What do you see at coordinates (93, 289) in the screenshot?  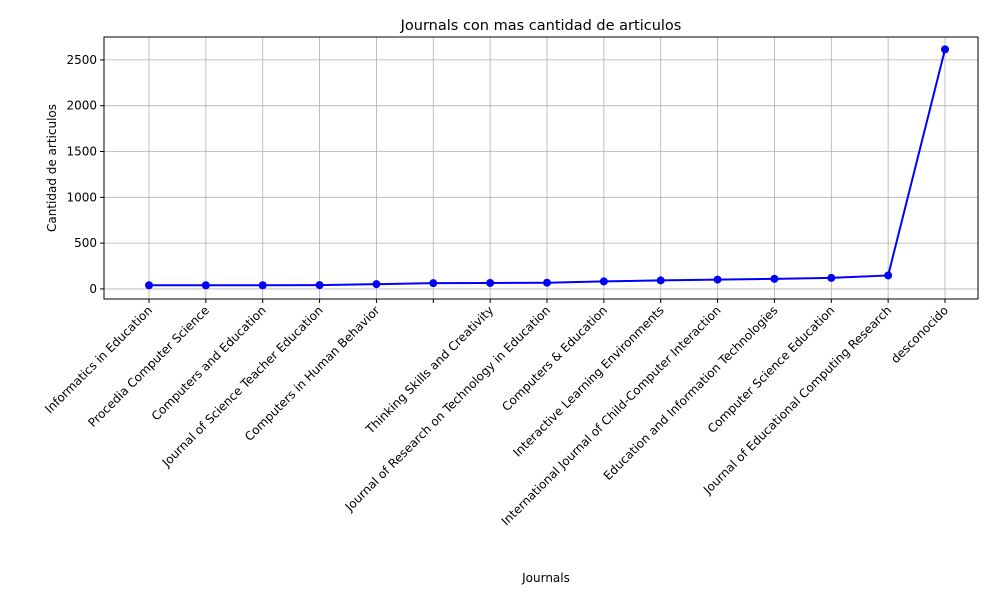 I see `y-tick-label: 0` at bounding box center [93, 289].